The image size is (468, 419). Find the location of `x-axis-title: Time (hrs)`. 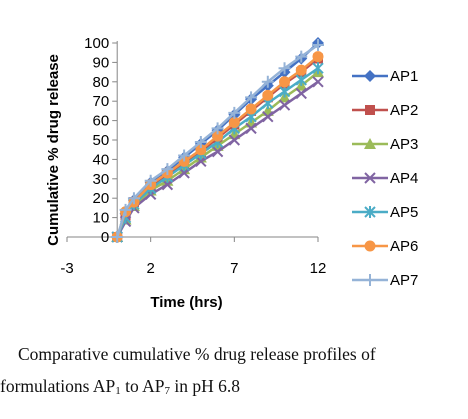

x-axis-title: Time (hrs) is located at coordinates (186, 302).